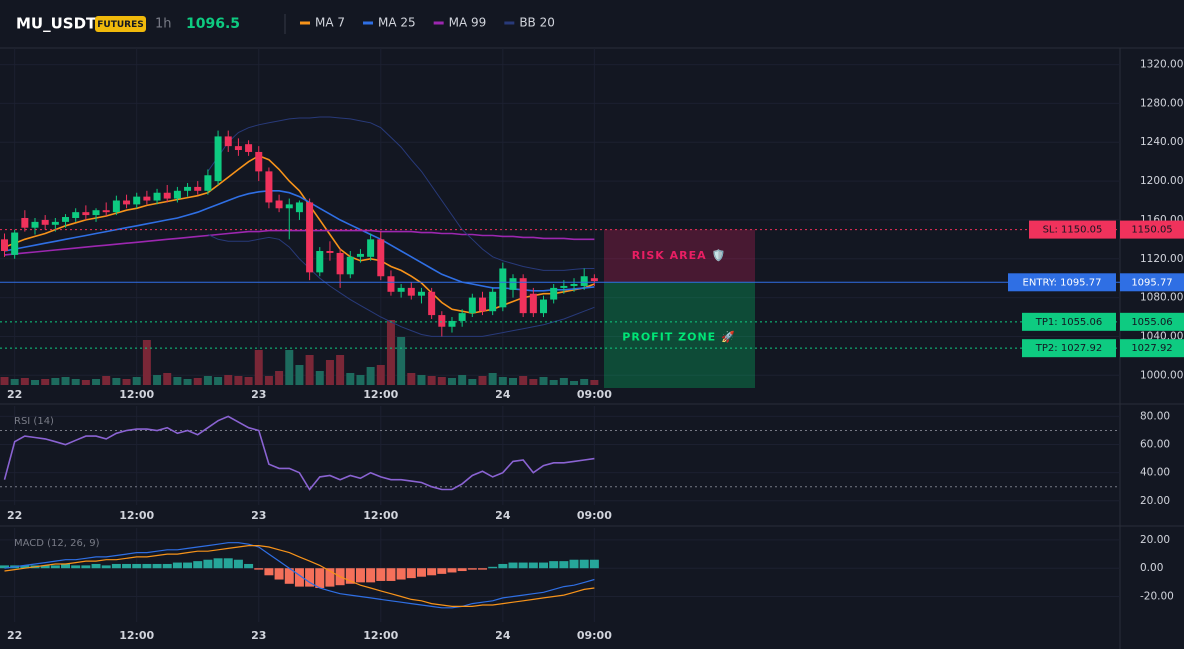  I want to click on legend-entry: BB 20, so click(537, 23).